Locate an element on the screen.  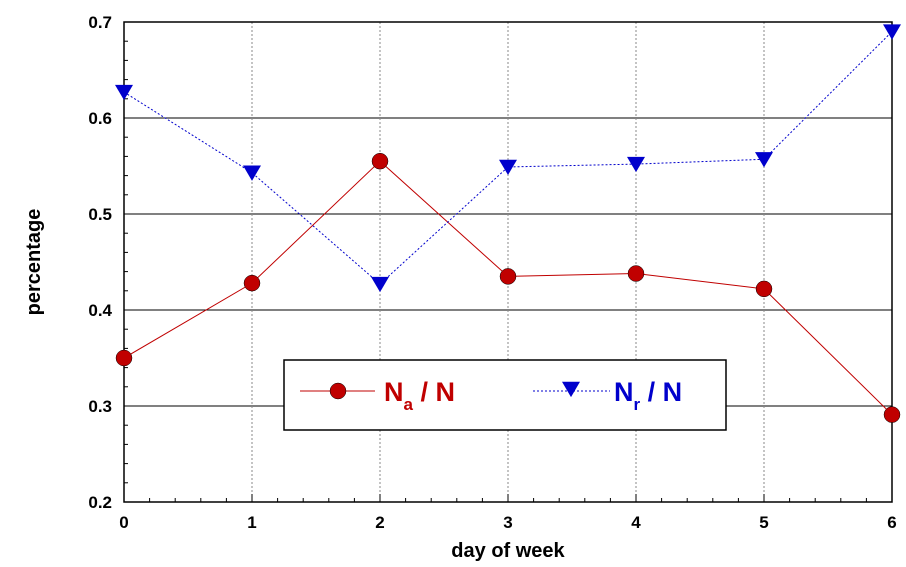
legend-na-label: Na / N is located at coordinates (419, 395).